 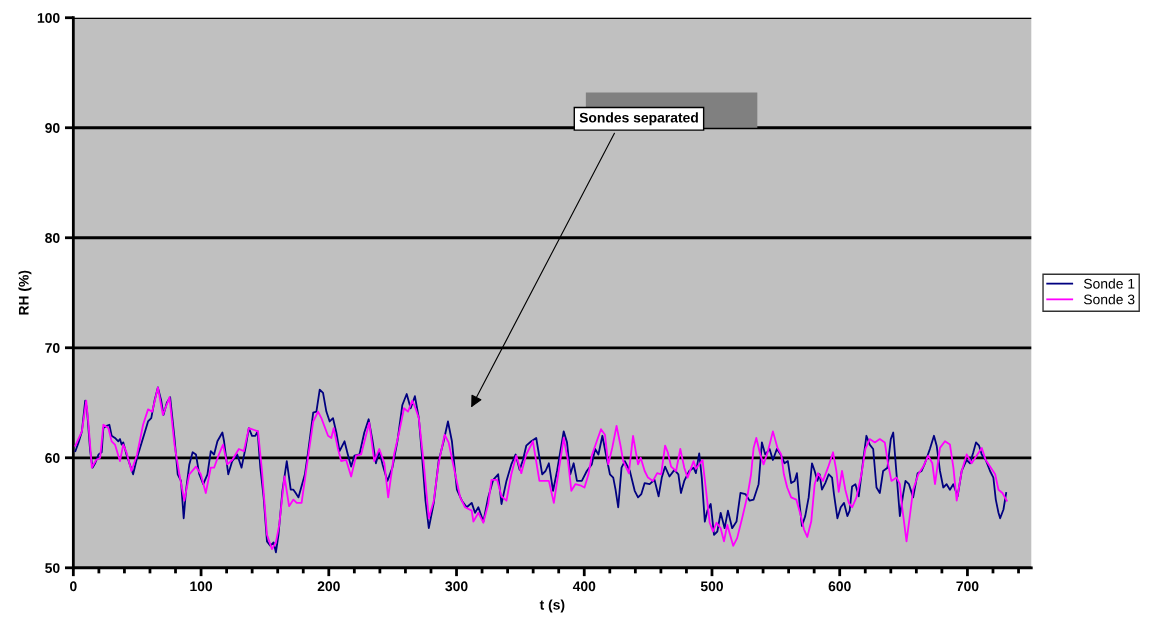 I want to click on legend-label: Sonde 1, so click(x=1109, y=283).